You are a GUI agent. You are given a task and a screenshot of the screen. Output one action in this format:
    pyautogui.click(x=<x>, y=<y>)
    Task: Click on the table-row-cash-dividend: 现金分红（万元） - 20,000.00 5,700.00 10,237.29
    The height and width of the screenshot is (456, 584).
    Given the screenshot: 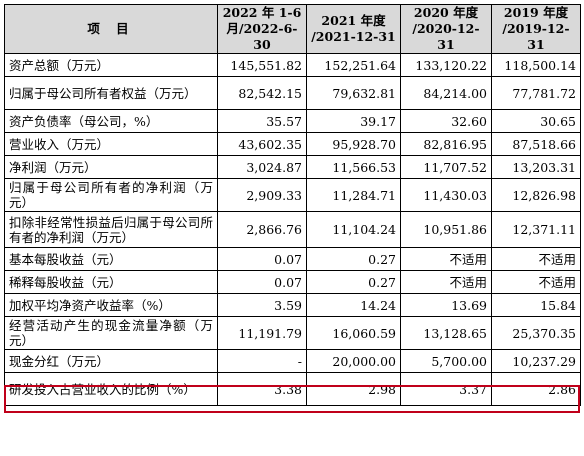 What is the action you would take?
    pyautogui.click(x=292, y=361)
    